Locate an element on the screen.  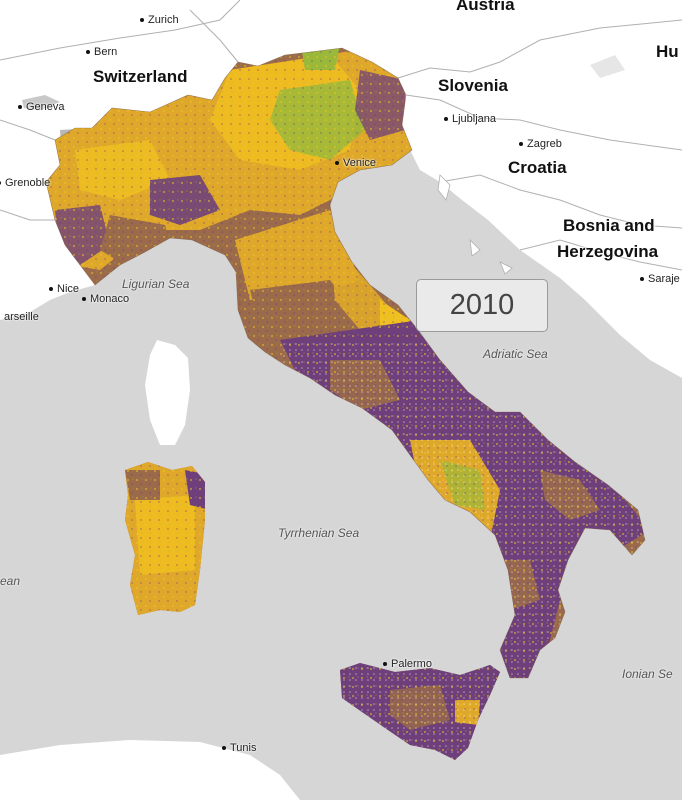
city-label-tunis: Tunis is located at coordinates (239, 748).